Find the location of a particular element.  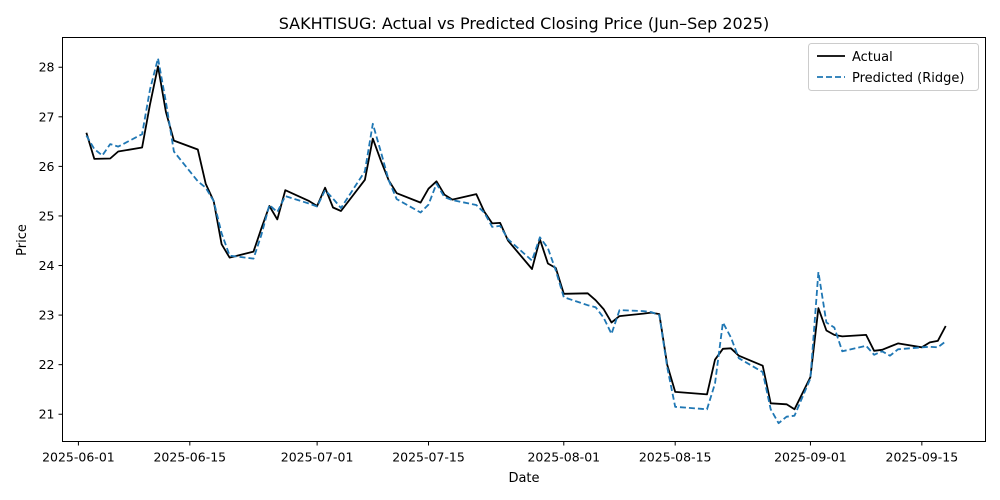

y-tick-label: 23 is located at coordinates (47, 315).